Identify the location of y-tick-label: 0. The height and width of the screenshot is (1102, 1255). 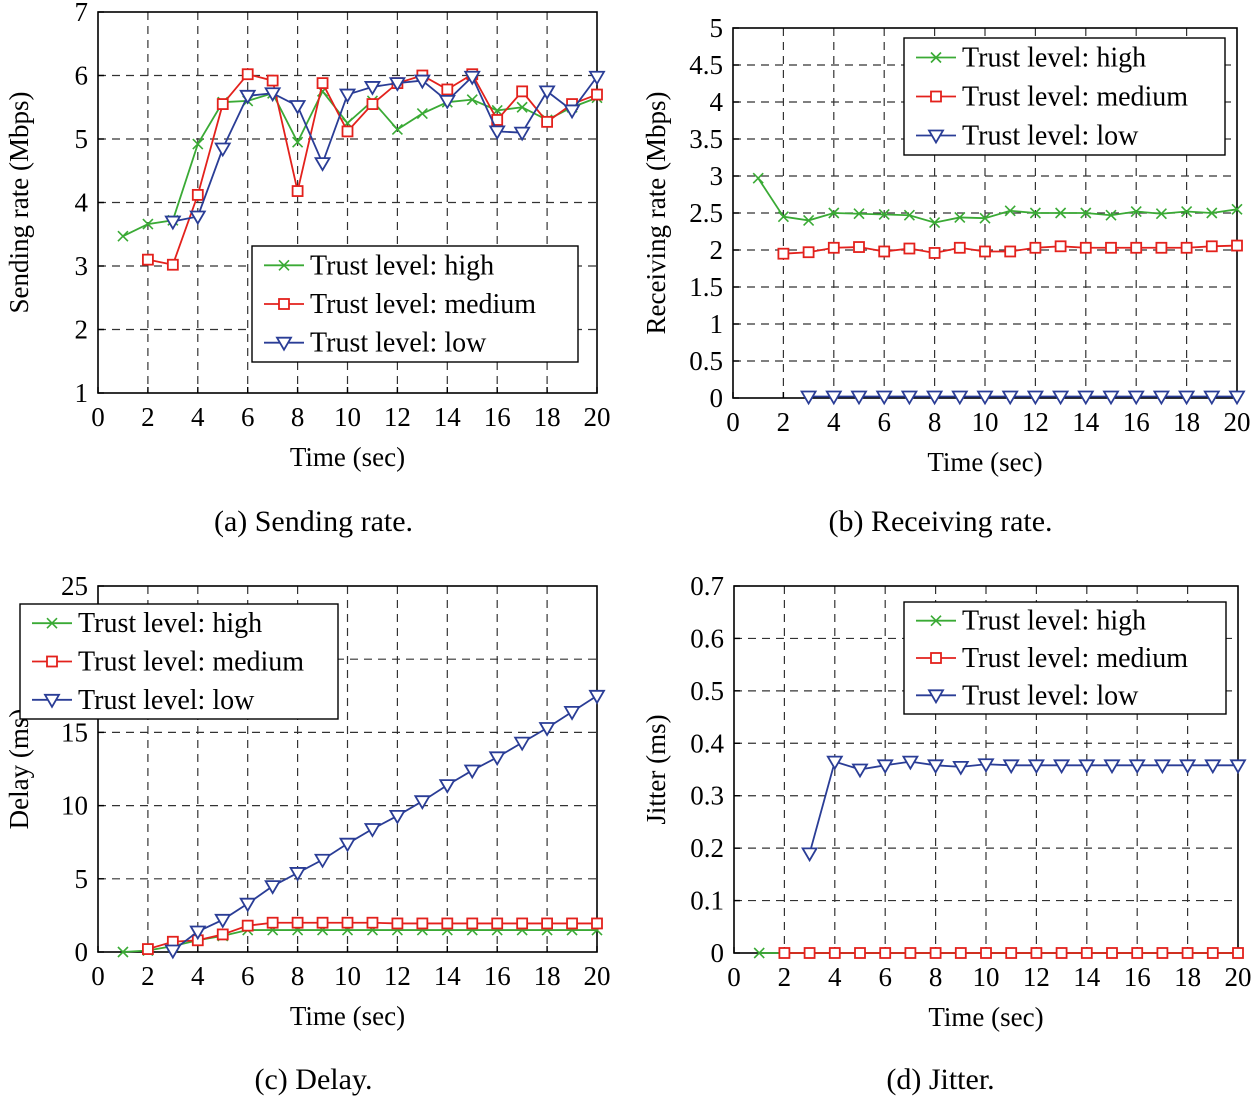
(82, 952).